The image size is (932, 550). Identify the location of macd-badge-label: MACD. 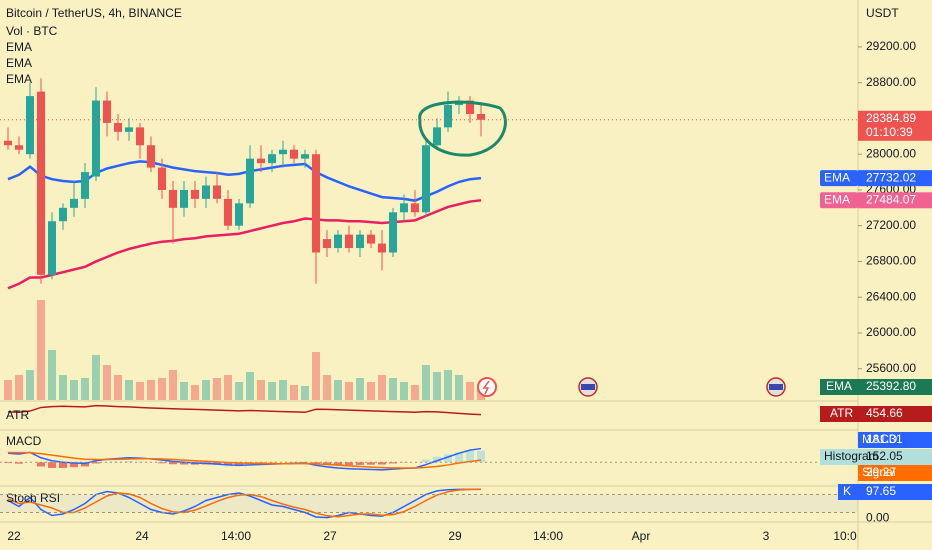
(880, 439).